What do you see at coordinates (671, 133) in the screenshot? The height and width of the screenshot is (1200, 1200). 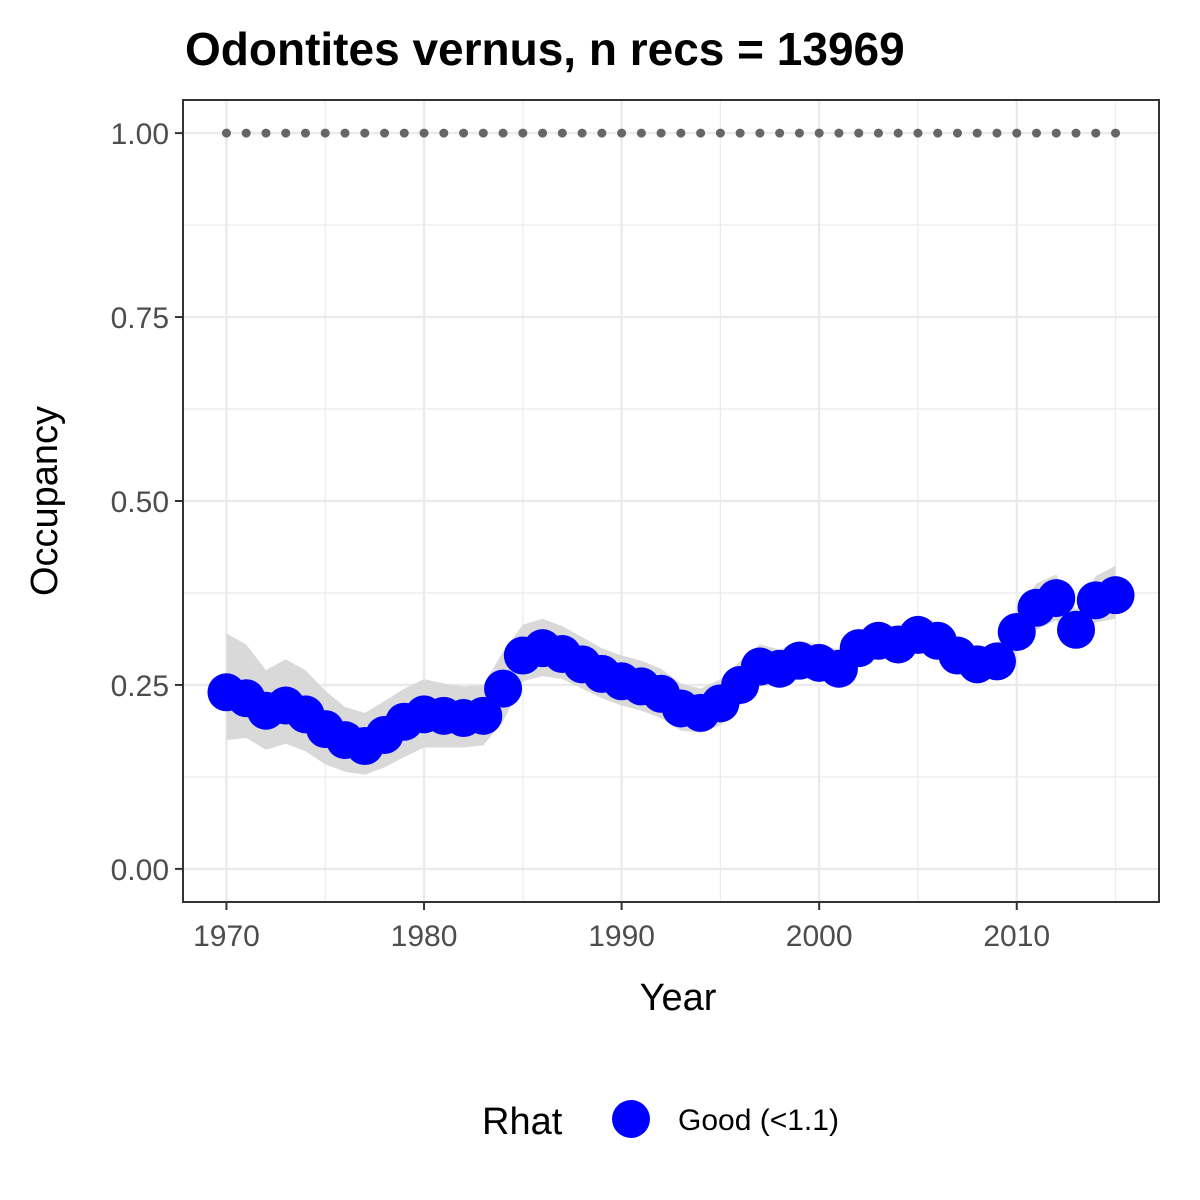 I see `reference-line` at bounding box center [671, 133].